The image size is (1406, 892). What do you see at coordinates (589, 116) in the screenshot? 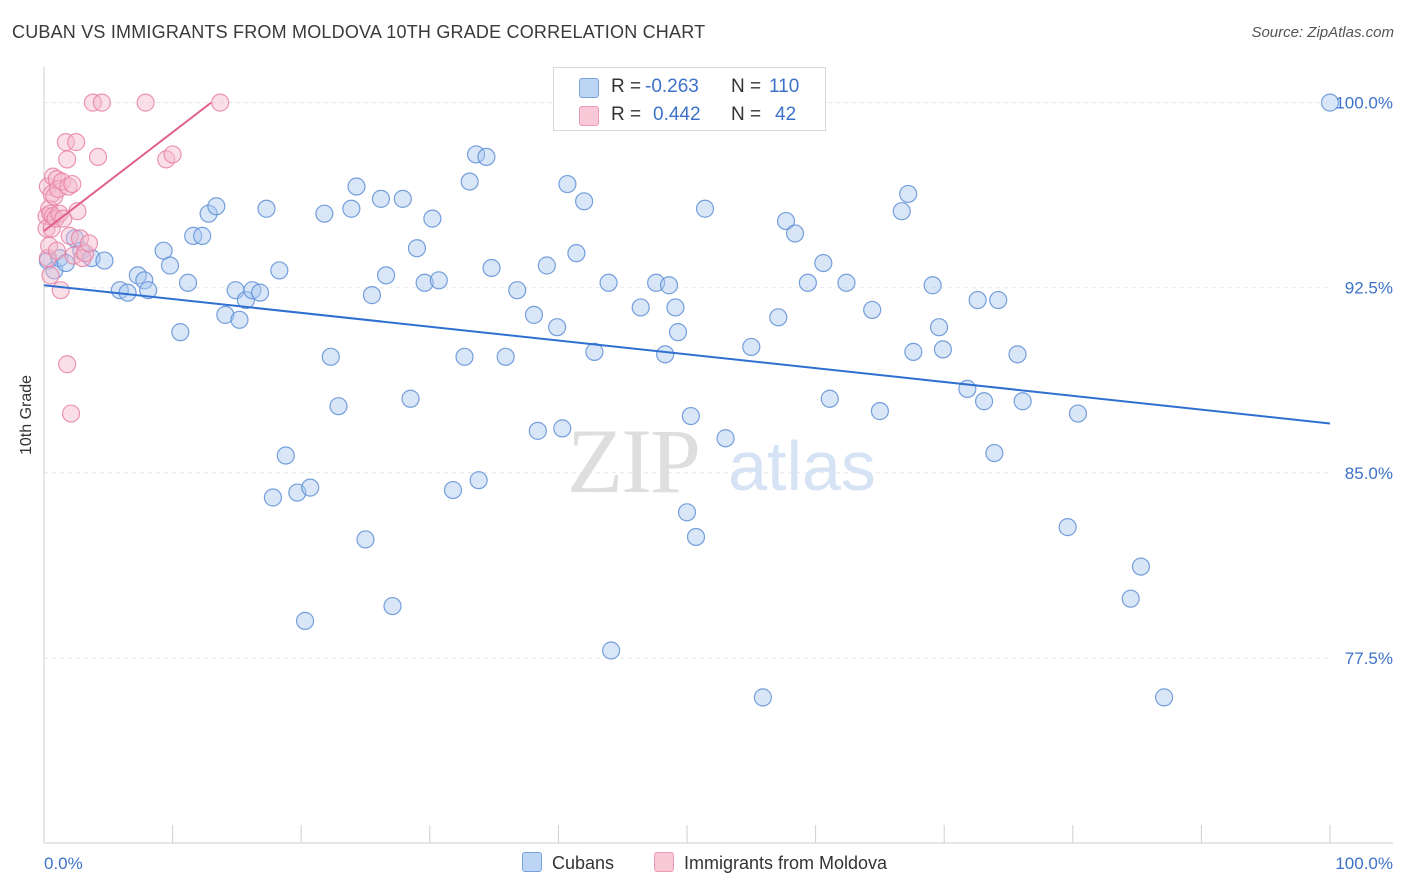
I see `legend-swatch-pink` at bounding box center [589, 116].